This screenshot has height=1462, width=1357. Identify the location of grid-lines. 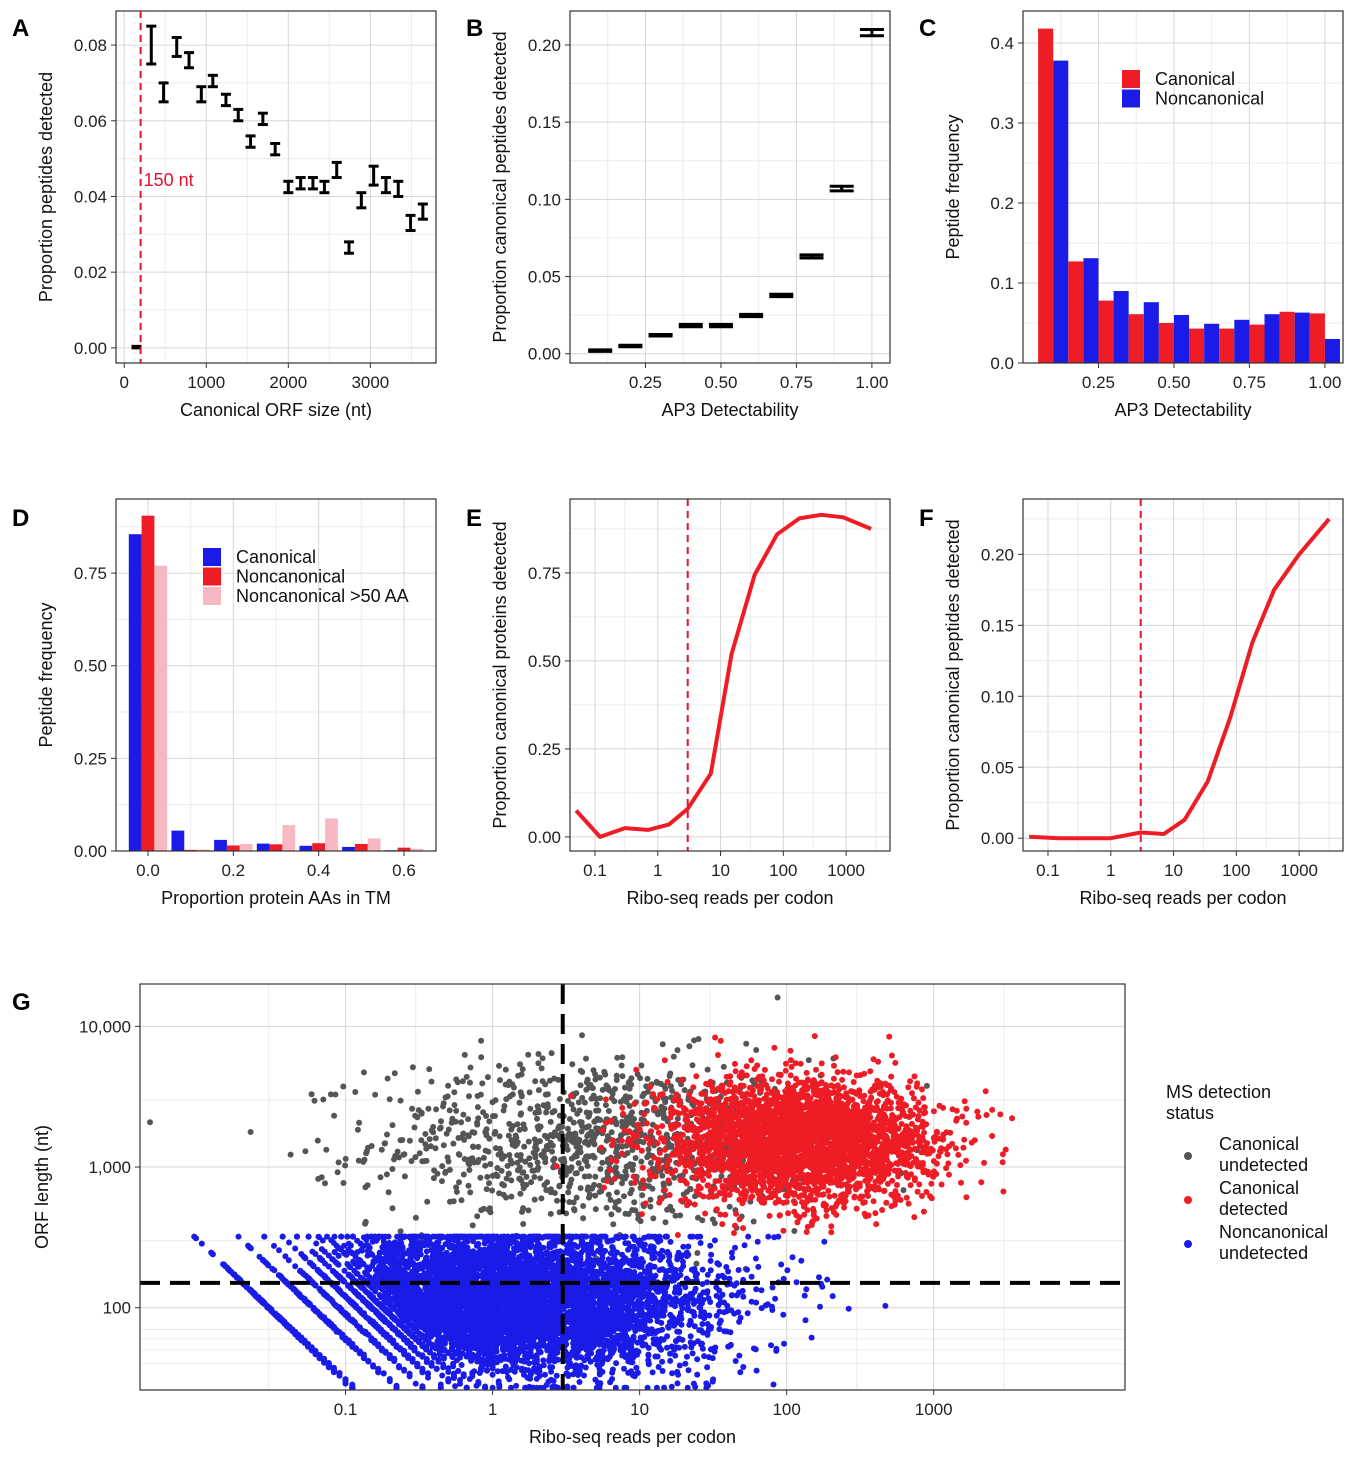
(1183, 675).